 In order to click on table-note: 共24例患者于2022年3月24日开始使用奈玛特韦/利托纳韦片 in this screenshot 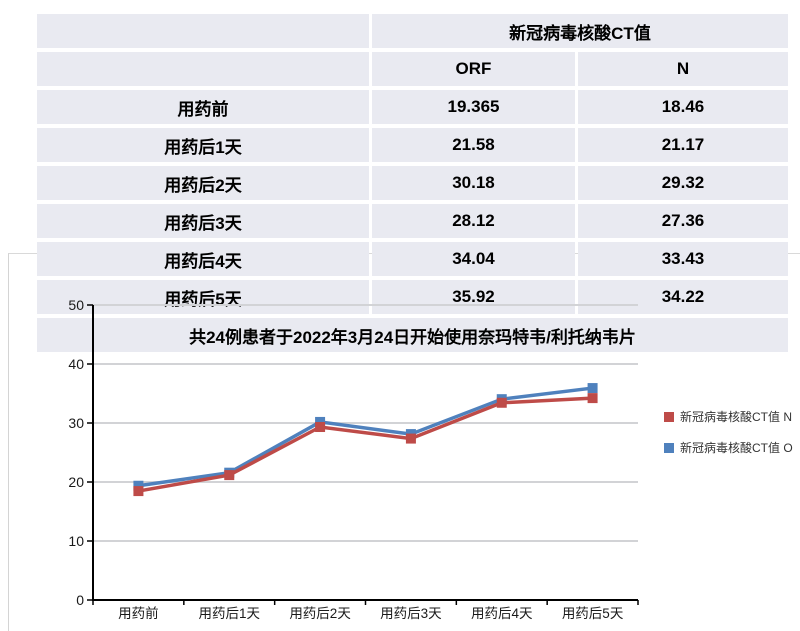, I will do `click(412, 335)`.